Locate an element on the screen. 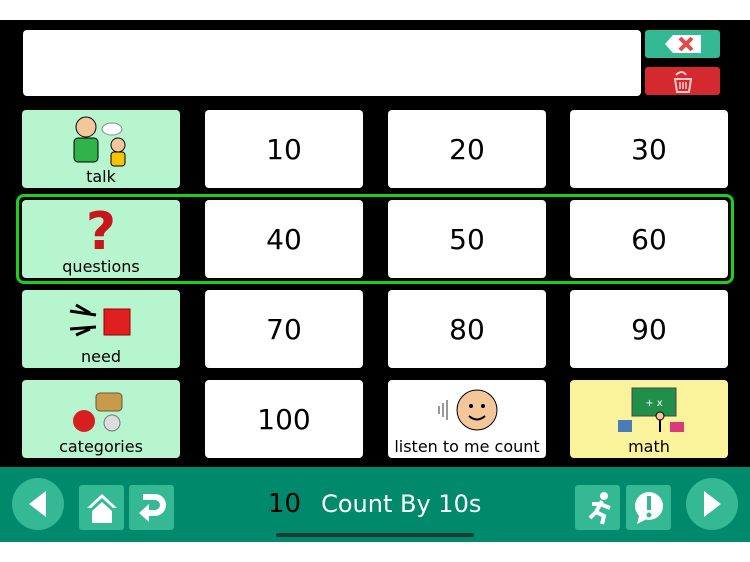 The image size is (750, 562). cell-50: 50 is located at coordinates (467, 239).